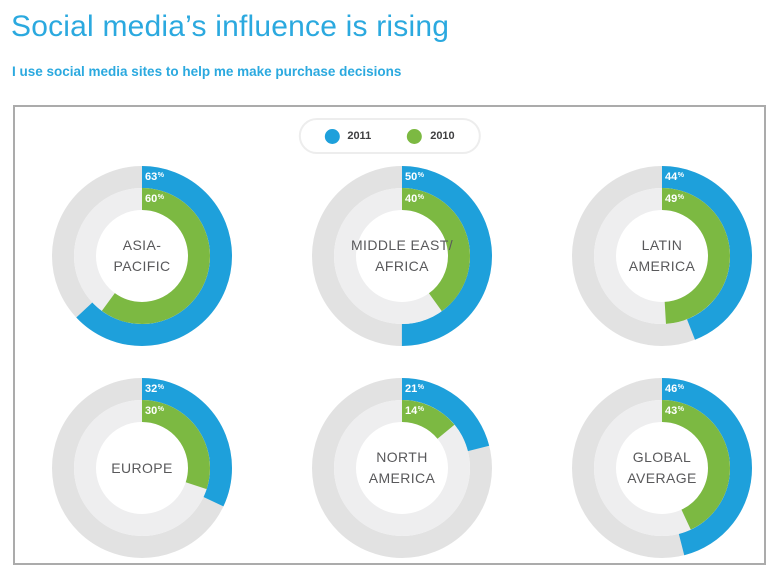  I want to click on value-label-2010-global-average: 43%, so click(674, 411).